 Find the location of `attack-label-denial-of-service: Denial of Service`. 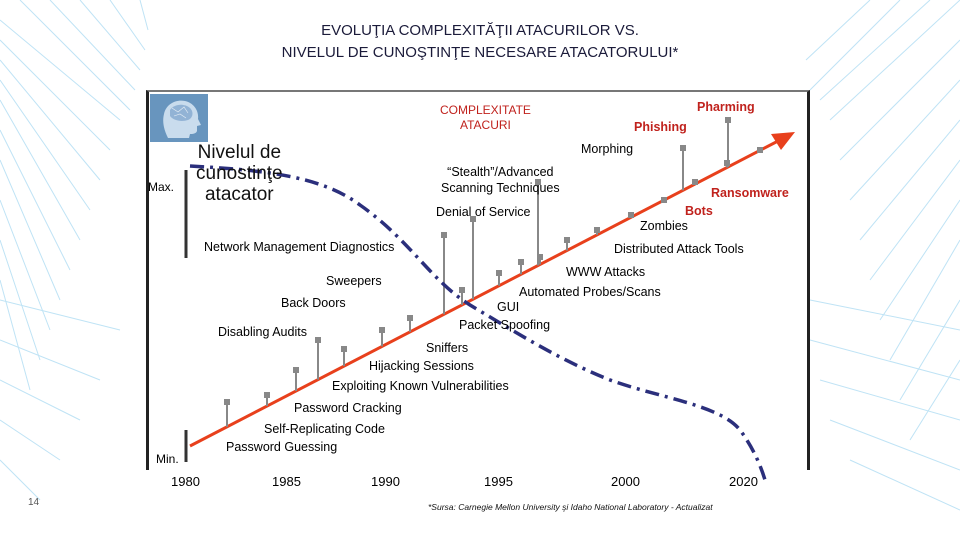

attack-label-denial-of-service: Denial of Service is located at coordinates (483, 212).